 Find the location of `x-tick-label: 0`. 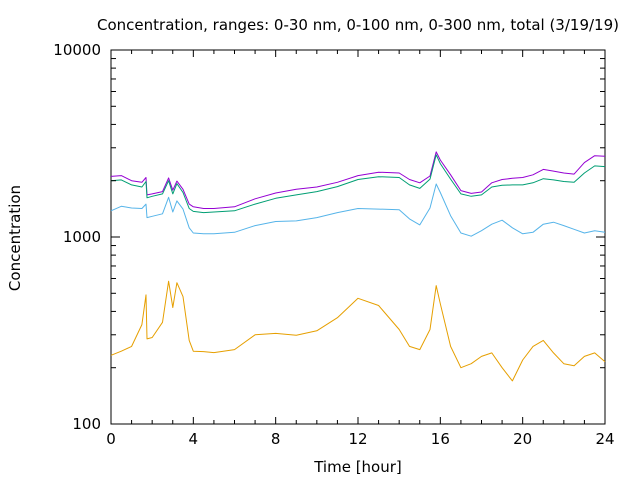

x-tick-label: 0 is located at coordinates (111, 439).